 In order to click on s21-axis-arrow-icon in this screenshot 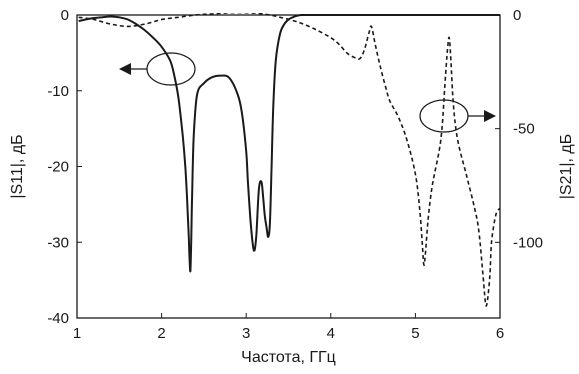, I will do `click(490, 116)`.